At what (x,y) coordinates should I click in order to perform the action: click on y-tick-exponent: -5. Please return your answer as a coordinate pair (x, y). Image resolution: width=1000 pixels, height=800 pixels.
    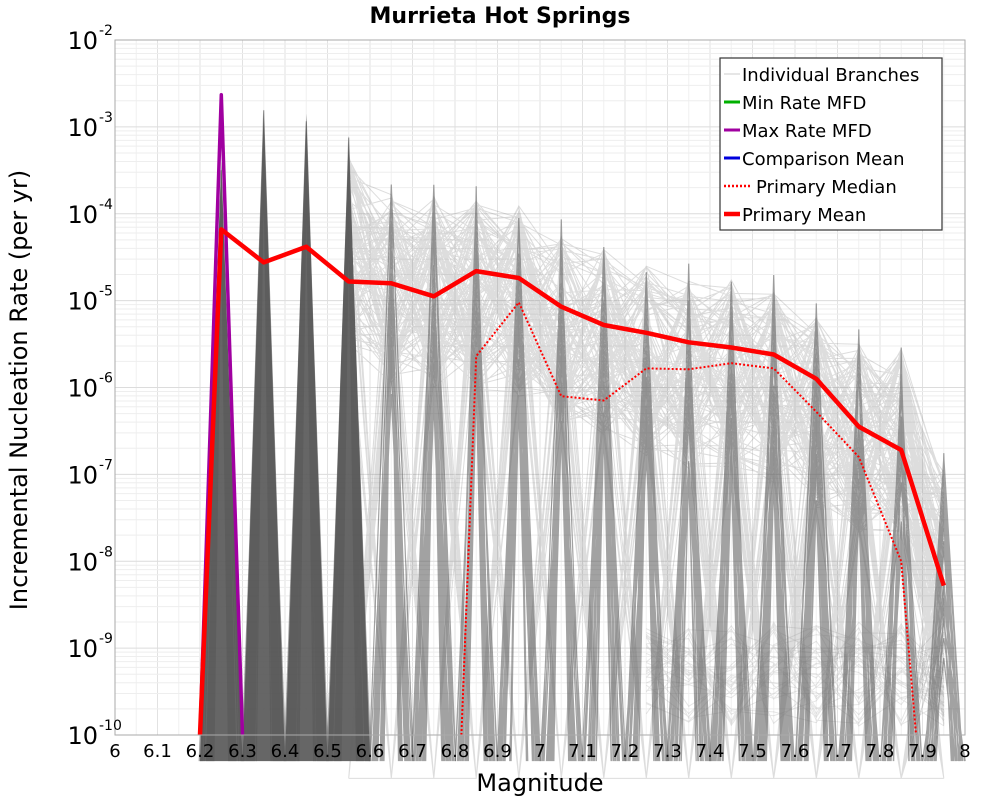
    Looking at the image, I should click on (106, 292).